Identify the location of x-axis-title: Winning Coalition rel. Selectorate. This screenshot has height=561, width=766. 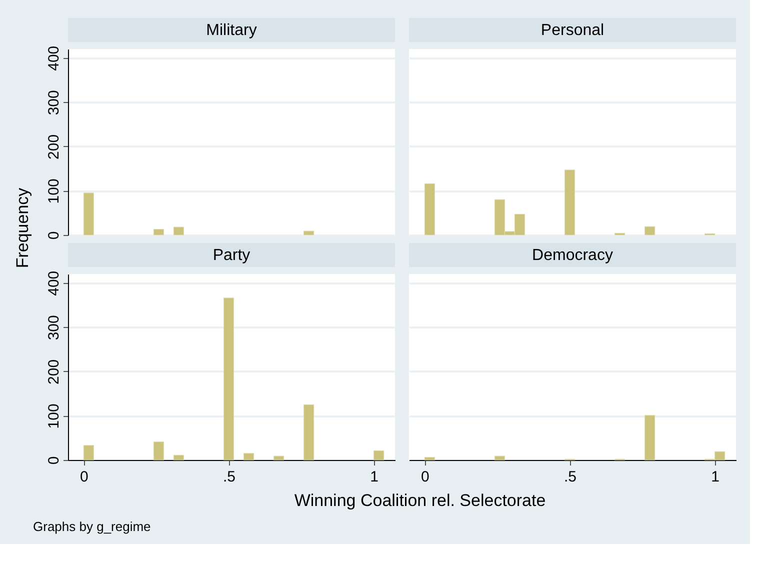
(420, 500).